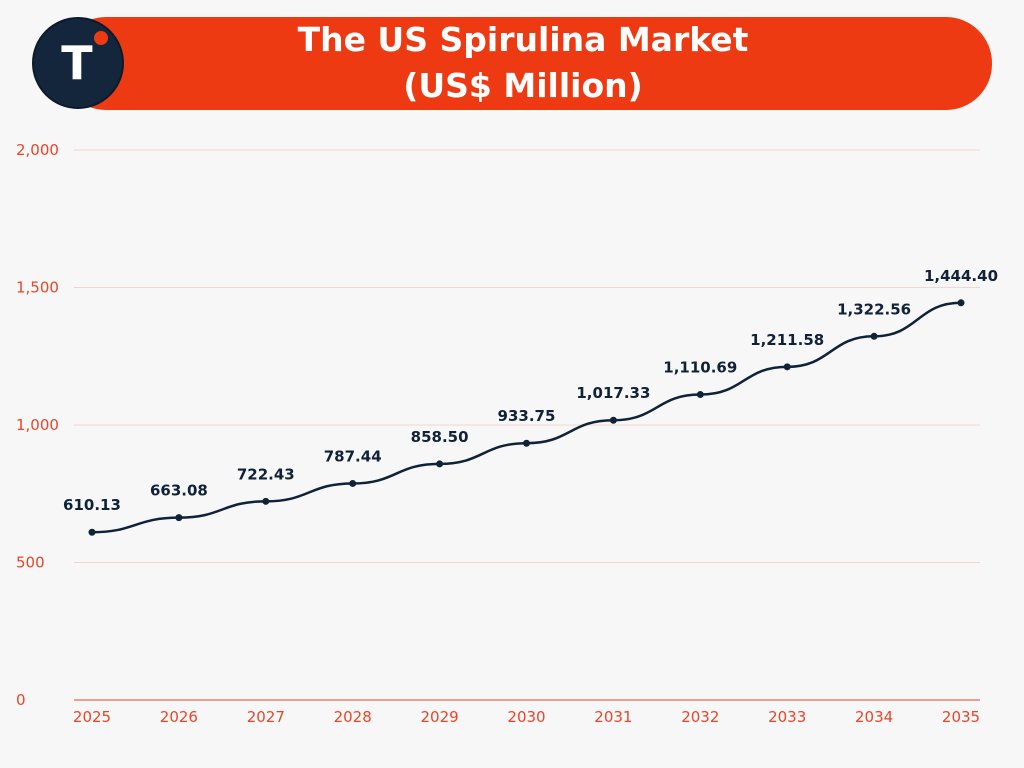 This screenshot has width=1024, height=768. Describe the element at coordinates (526, 63) in the screenshot. I see `title-banner` at that location.